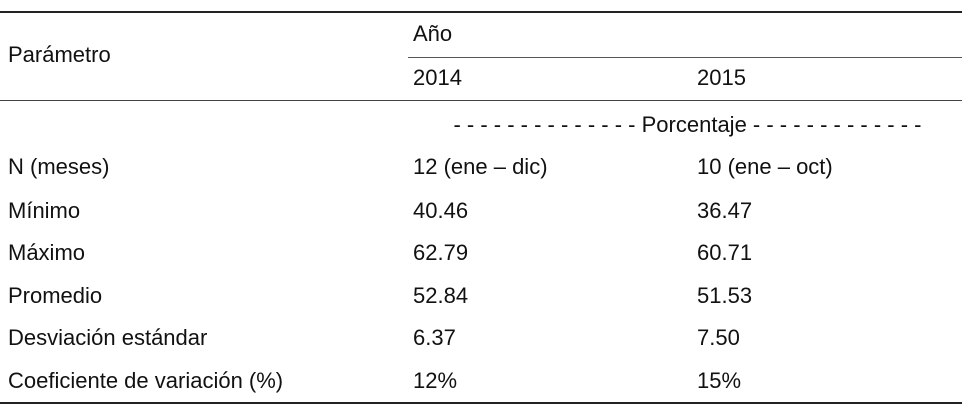  What do you see at coordinates (718, 337) in the screenshot?
I see `cell: 7.50` at bounding box center [718, 337].